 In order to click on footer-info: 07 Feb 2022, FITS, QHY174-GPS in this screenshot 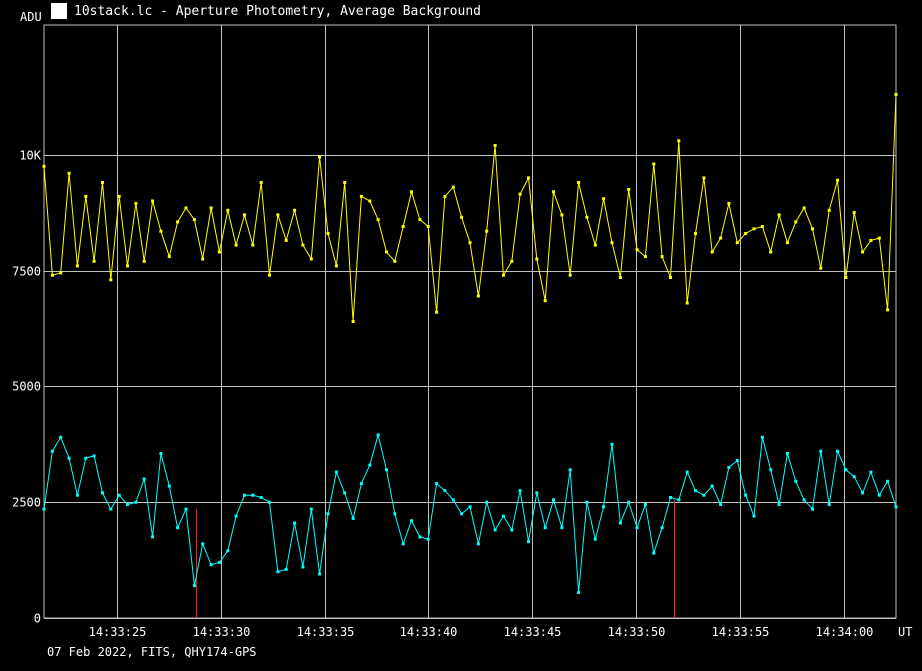, I will do `click(152, 652)`.